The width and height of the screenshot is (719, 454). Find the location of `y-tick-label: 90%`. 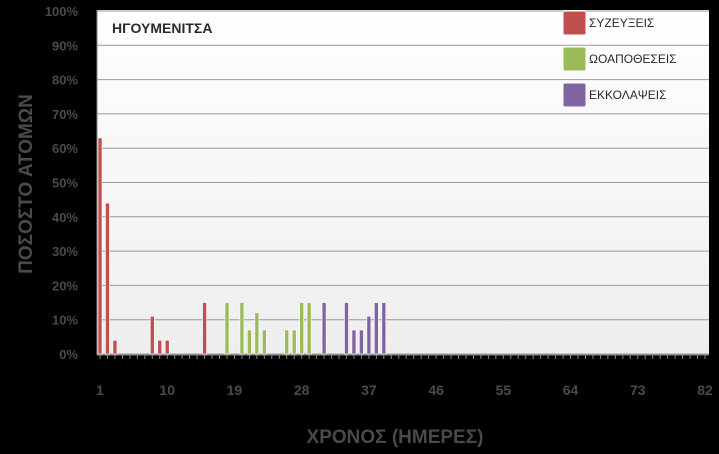

y-tick-label: 90% is located at coordinates (65, 45).